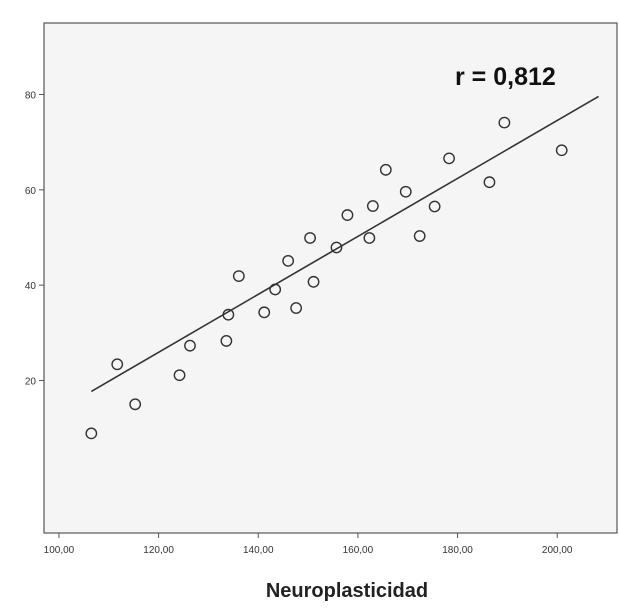 The height and width of the screenshot is (616, 619). Describe the element at coordinates (31, 95) in the screenshot. I see `y-tick-label: 80` at that location.